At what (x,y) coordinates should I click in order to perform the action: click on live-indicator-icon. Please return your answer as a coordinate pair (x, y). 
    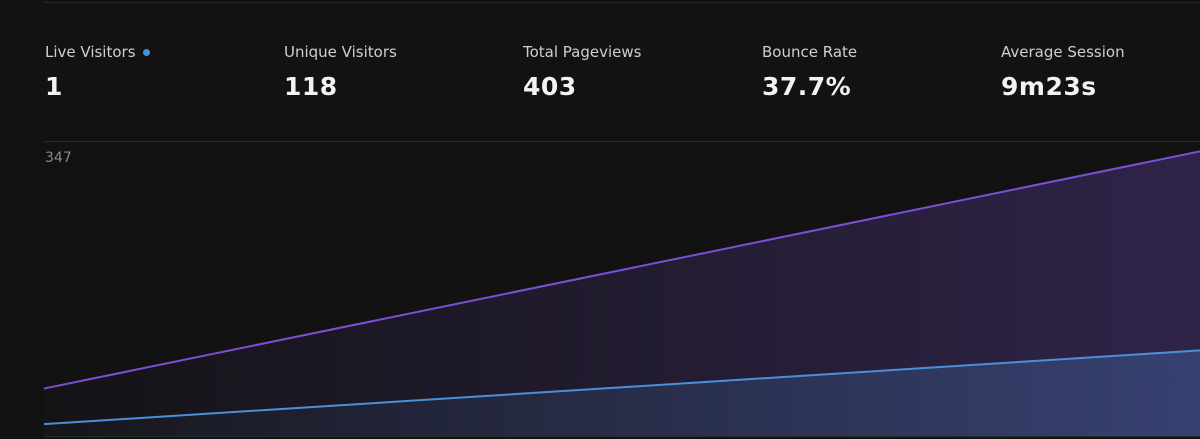
    Looking at the image, I should click on (146, 52).